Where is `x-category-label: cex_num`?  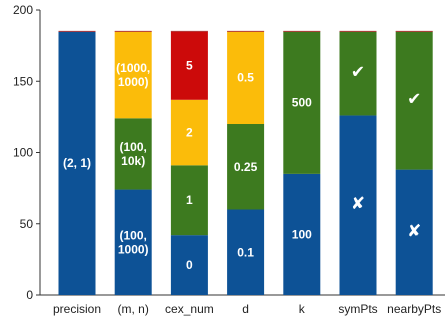 x-category-label: cex_num is located at coordinates (189, 309).